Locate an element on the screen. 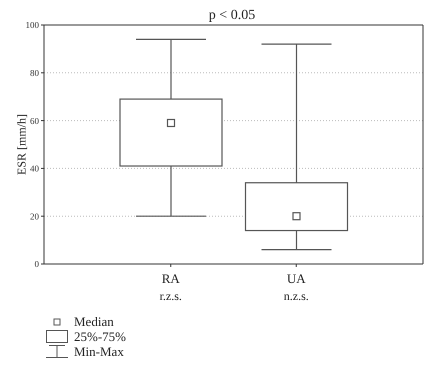  y-tick-label: 40 is located at coordinates (35, 169).